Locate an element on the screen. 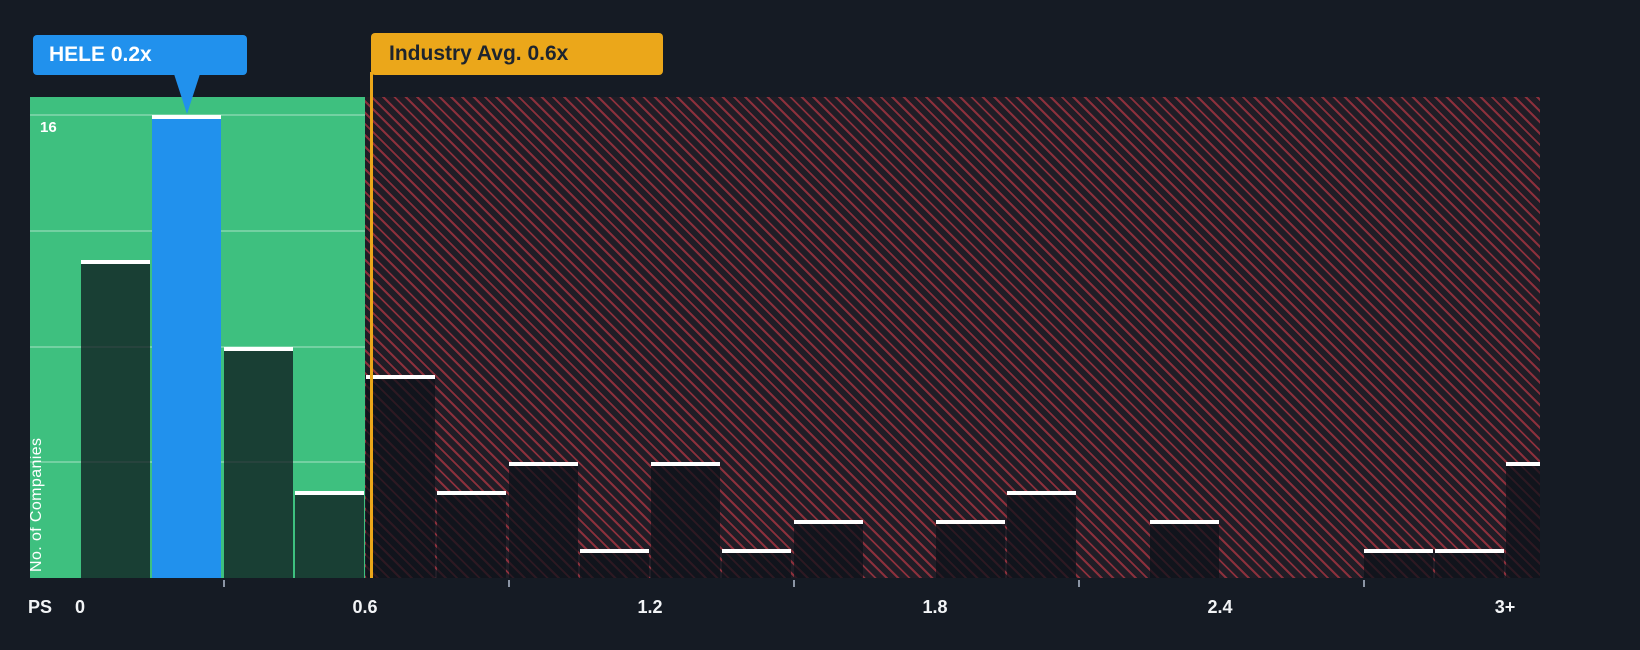  x-tick-label: 1.2 is located at coordinates (650, 607).